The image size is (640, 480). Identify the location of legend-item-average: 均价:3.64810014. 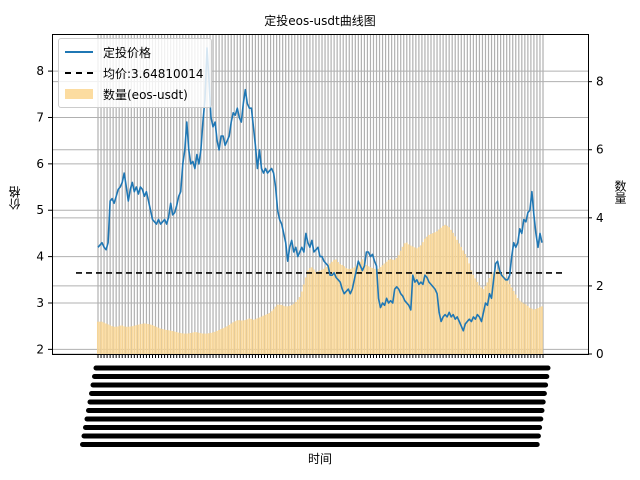
(134, 73).